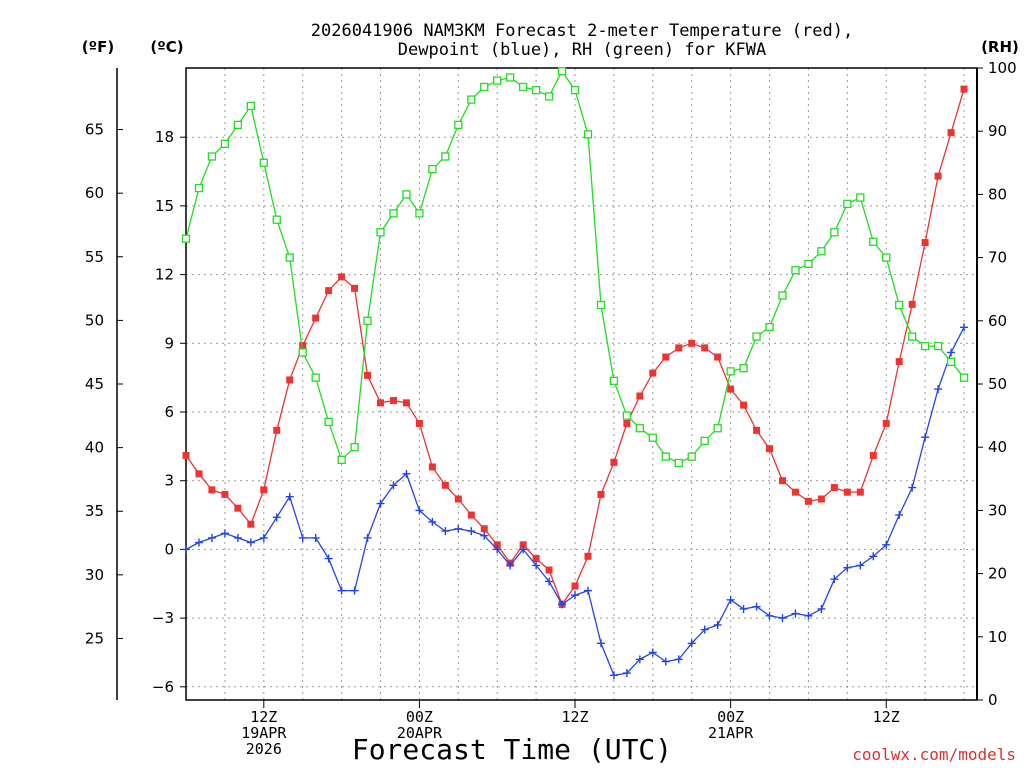  I want to click on rh-tick-label: 70, so click(997, 258).